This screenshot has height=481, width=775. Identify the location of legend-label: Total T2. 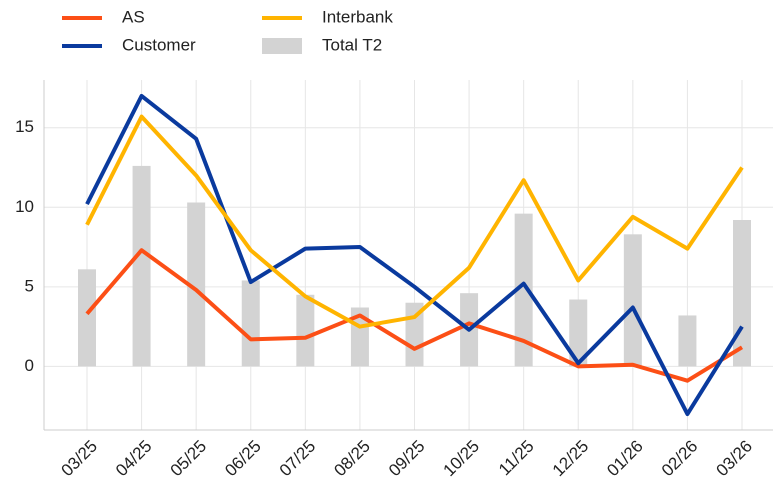
(352, 44).